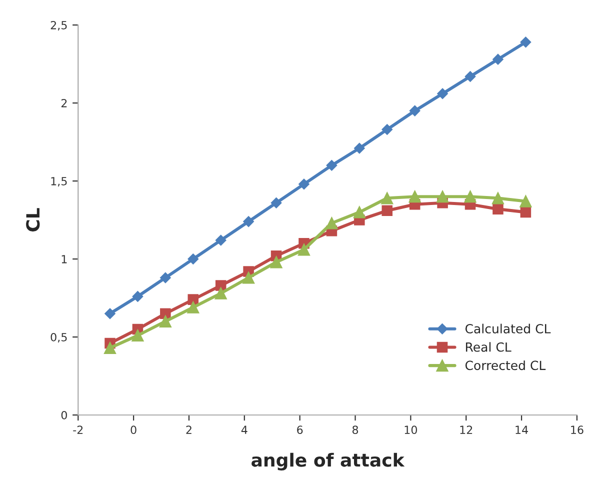 The height and width of the screenshot is (500, 601). I want to click on x-axis-title: angle of attack, so click(328, 461).